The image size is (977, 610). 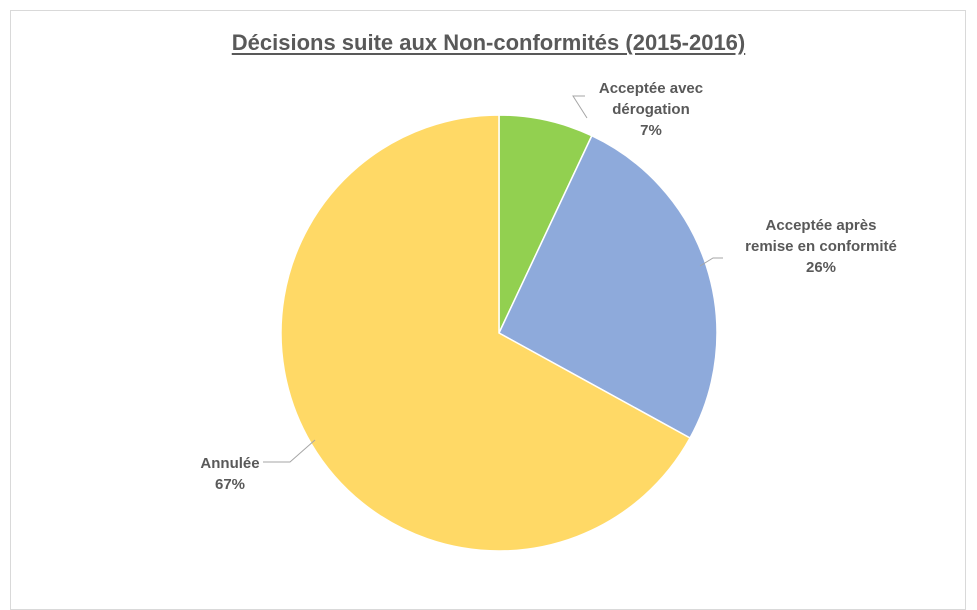 What do you see at coordinates (229, 474) in the screenshot?
I see `slice-label: Annulée 67%` at bounding box center [229, 474].